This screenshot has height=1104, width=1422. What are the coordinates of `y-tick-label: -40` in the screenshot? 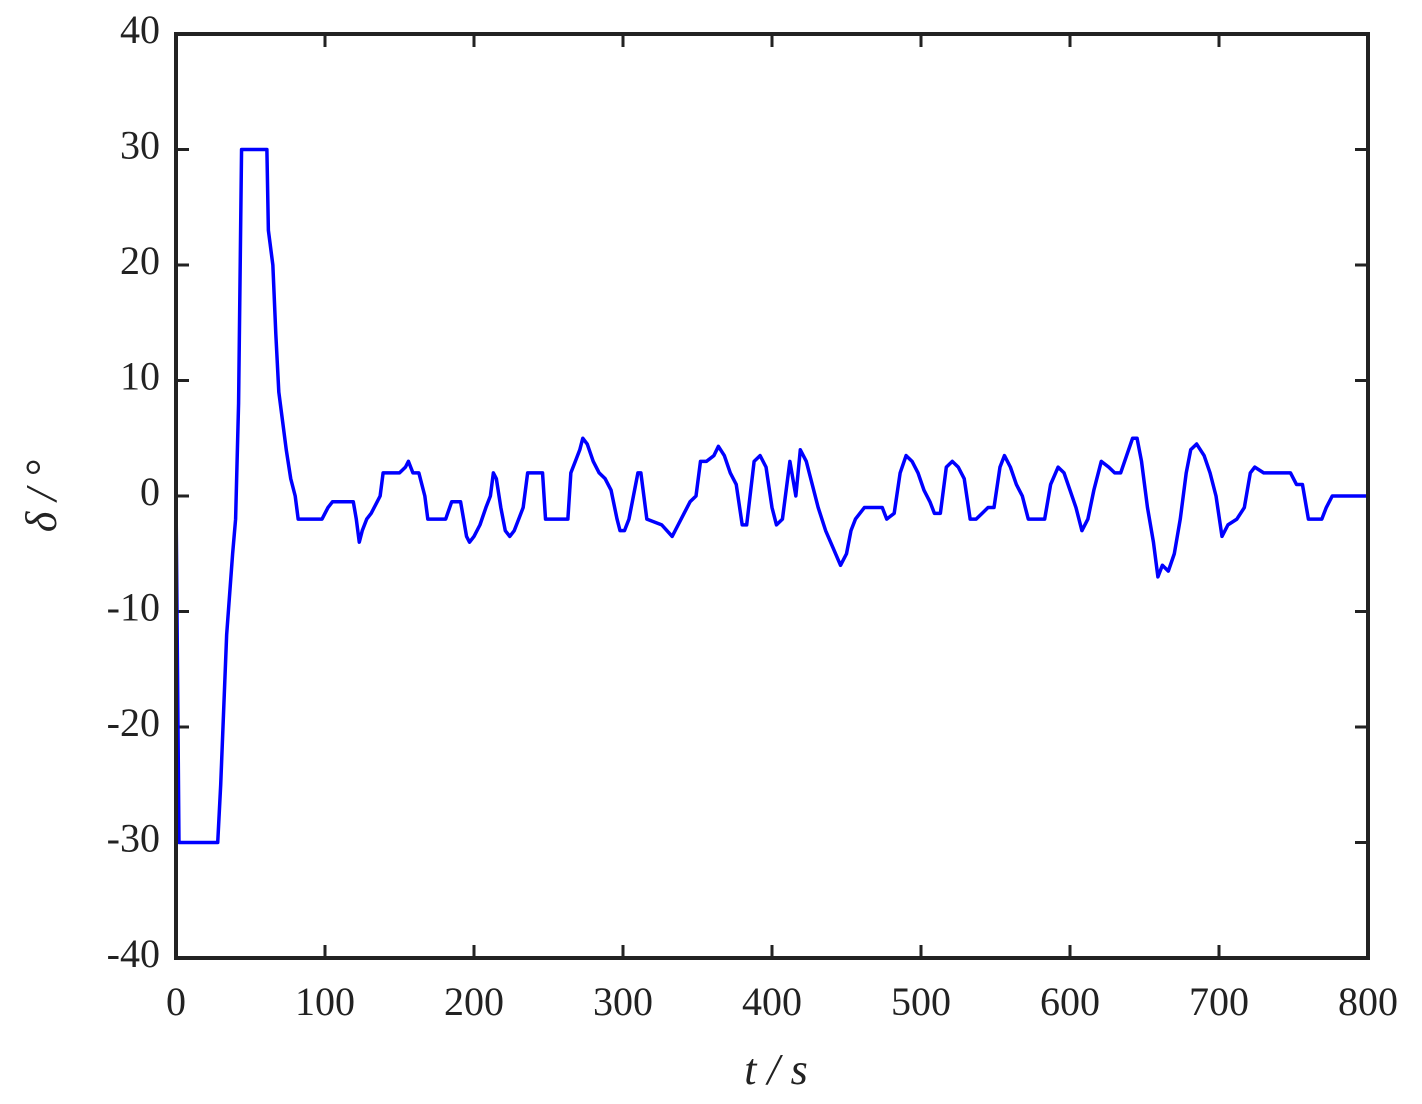 It's located at (133, 953).